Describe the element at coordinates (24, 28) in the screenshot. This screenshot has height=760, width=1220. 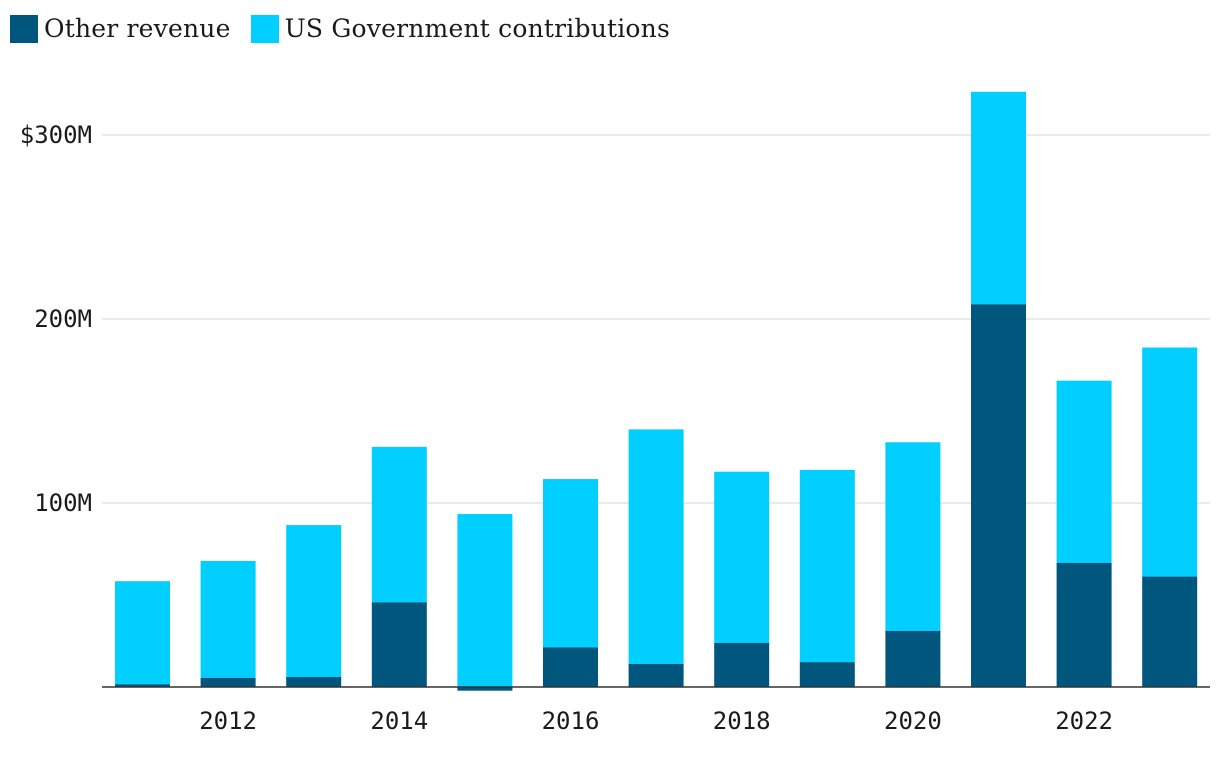
I see `legend-swatch-other-revenue` at that location.